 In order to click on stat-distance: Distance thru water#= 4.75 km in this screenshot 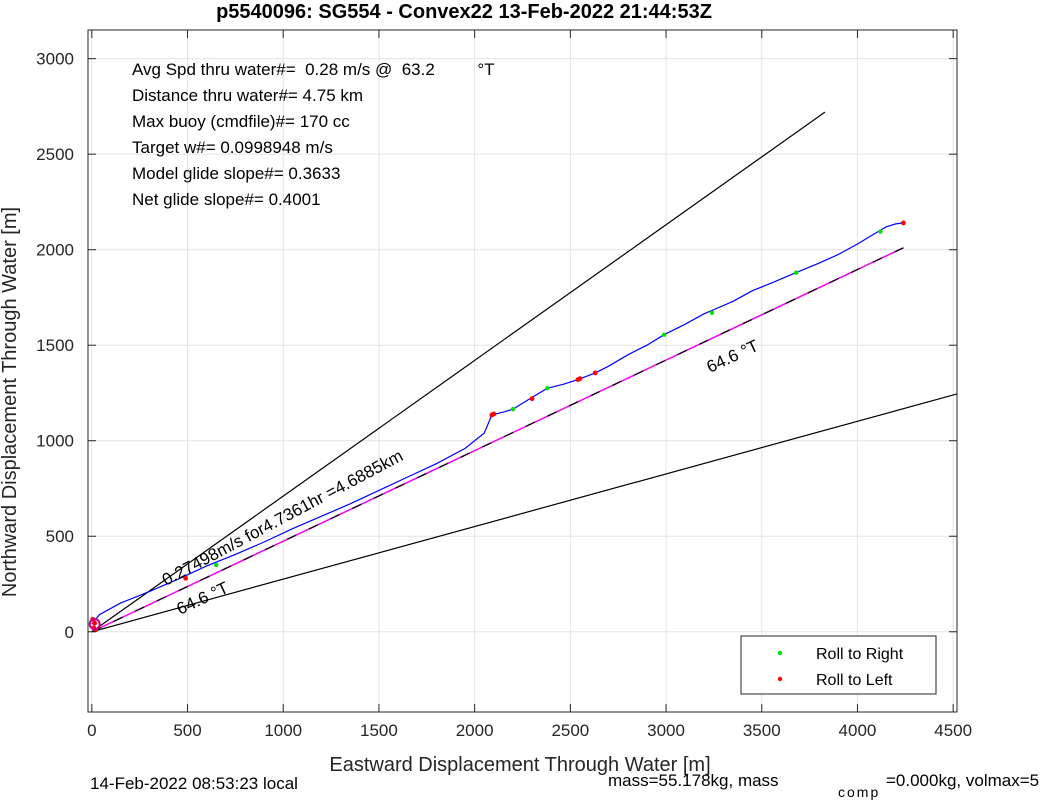, I will do `click(247, 95)`.